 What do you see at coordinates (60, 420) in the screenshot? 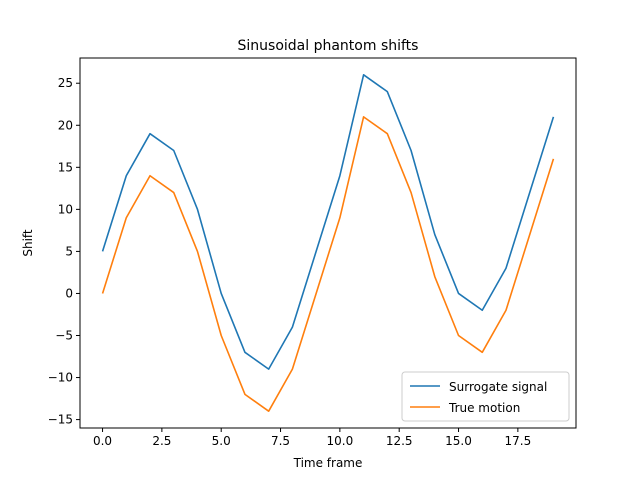
I see `y-tick-label: −15` at bounding box center [60, 420].